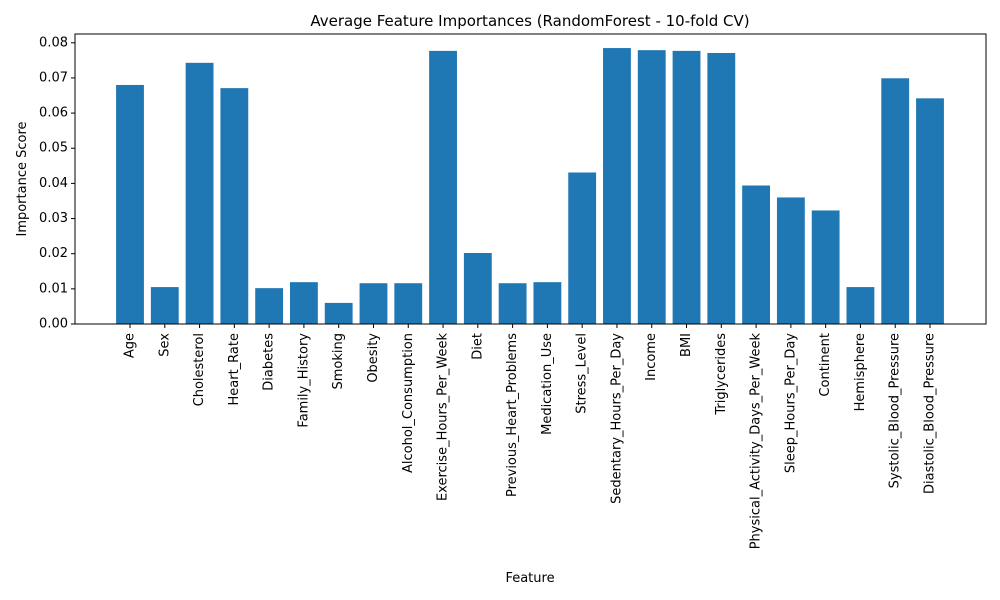 This screenshot has width=1000, height=600. I want to click on x-tick-label: Alcohol_Consumption, so click(408, 403).